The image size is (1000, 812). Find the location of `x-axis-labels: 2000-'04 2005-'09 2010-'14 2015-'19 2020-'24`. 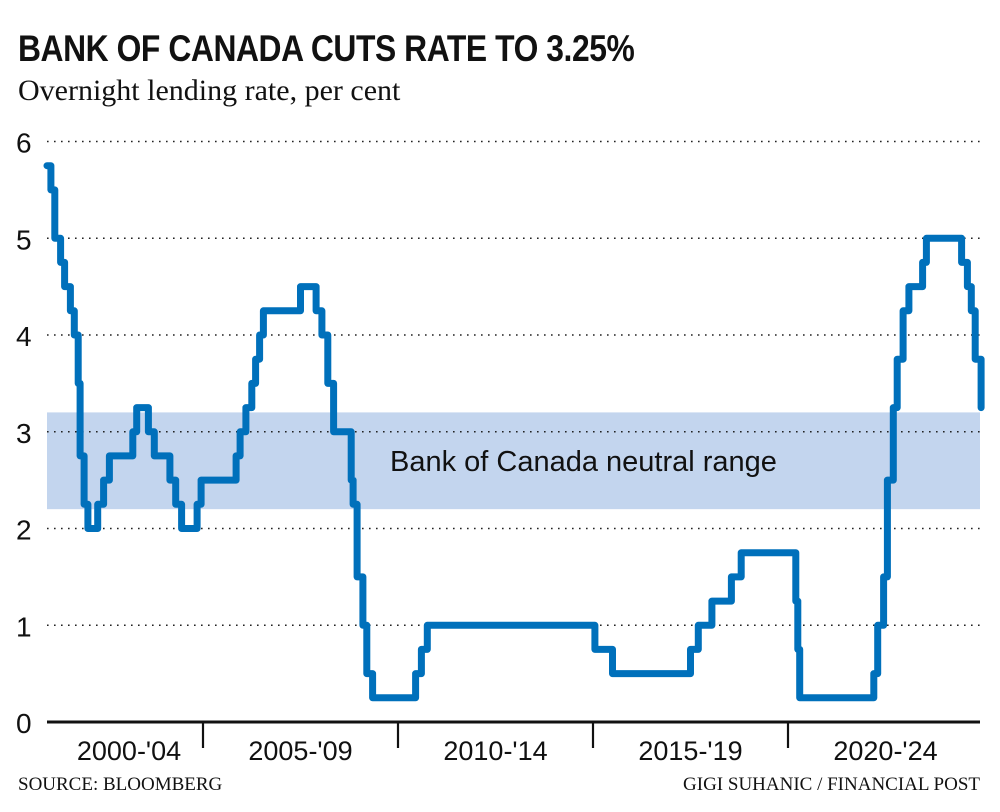

x-axis-labels: 2000-'04 2005-'09 2010-'14 2015-'19 2020-'24 is located at coordinates (507, 751).